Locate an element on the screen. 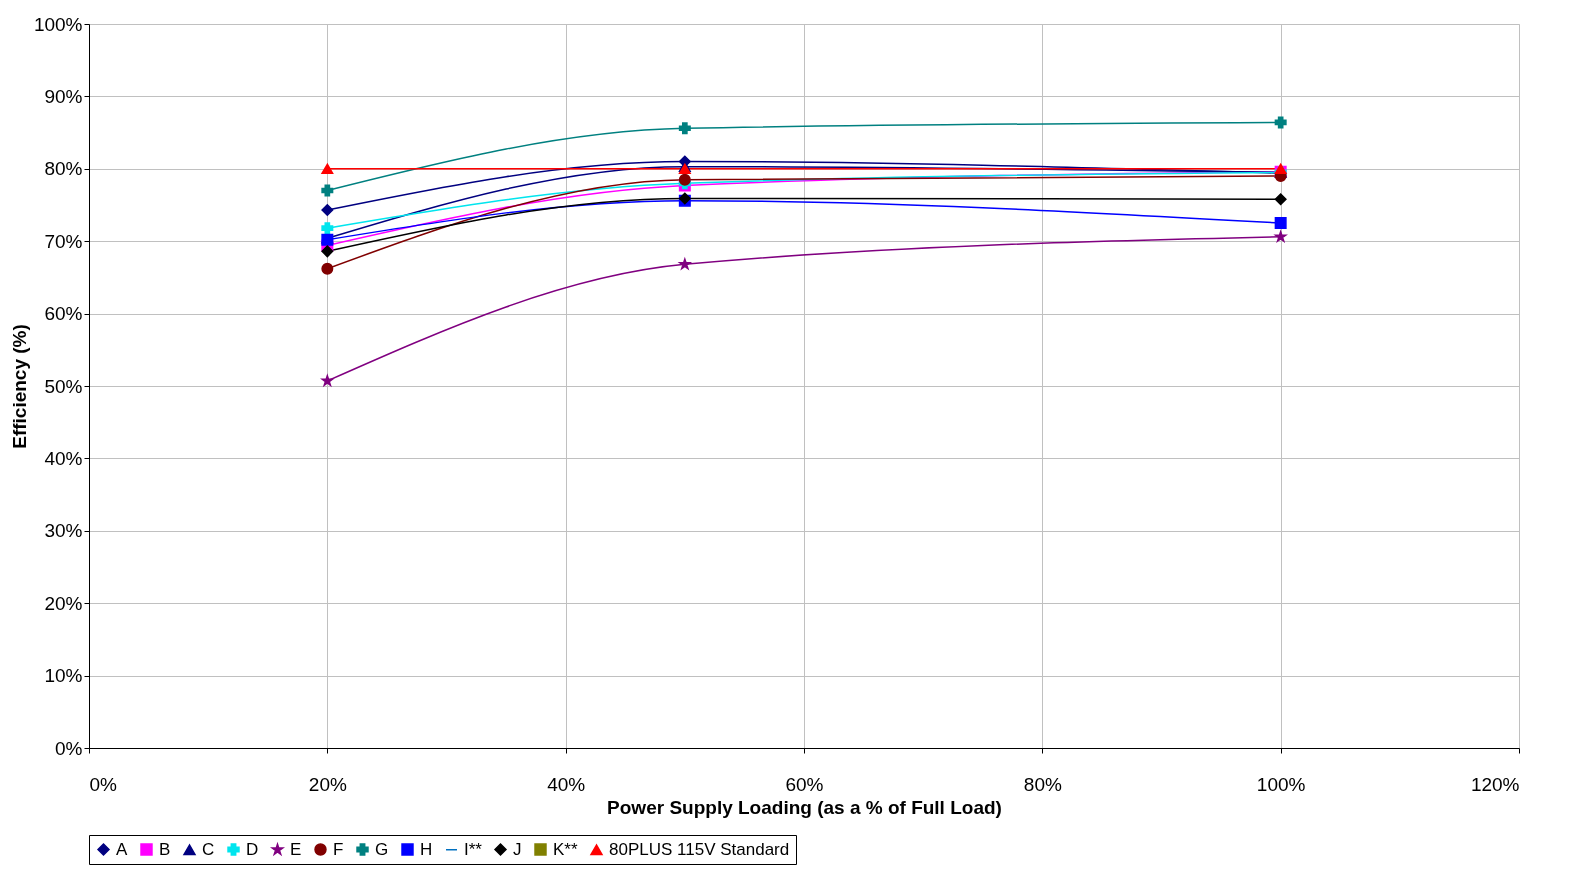 The image size is (1591, 889). legend-label: A is located at coordinates (122, 849).